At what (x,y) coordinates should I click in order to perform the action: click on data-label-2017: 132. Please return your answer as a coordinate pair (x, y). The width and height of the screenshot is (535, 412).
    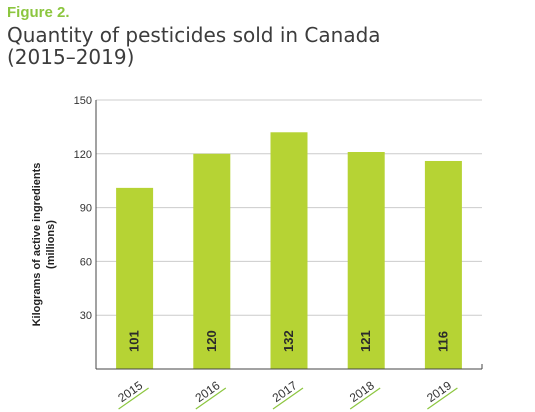
    Looking at the image, I should click on (288, 341).